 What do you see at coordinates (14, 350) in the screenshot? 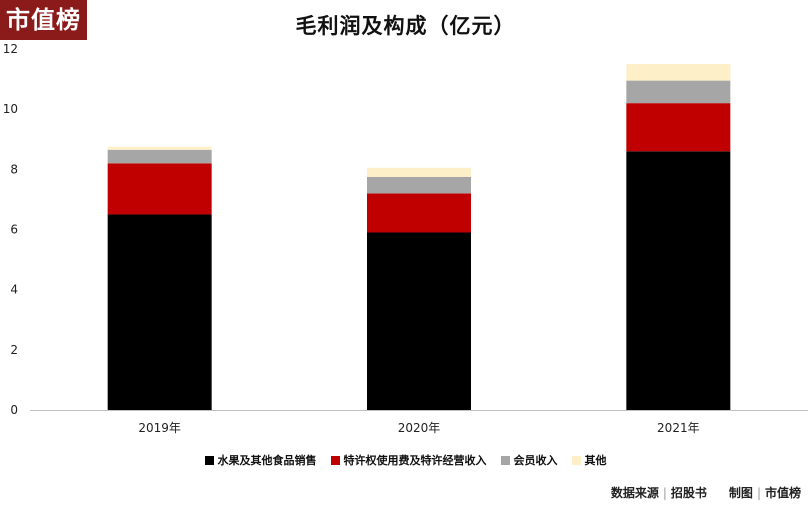
I see `y-tick-label: 2` at bounding box center [14, 350].